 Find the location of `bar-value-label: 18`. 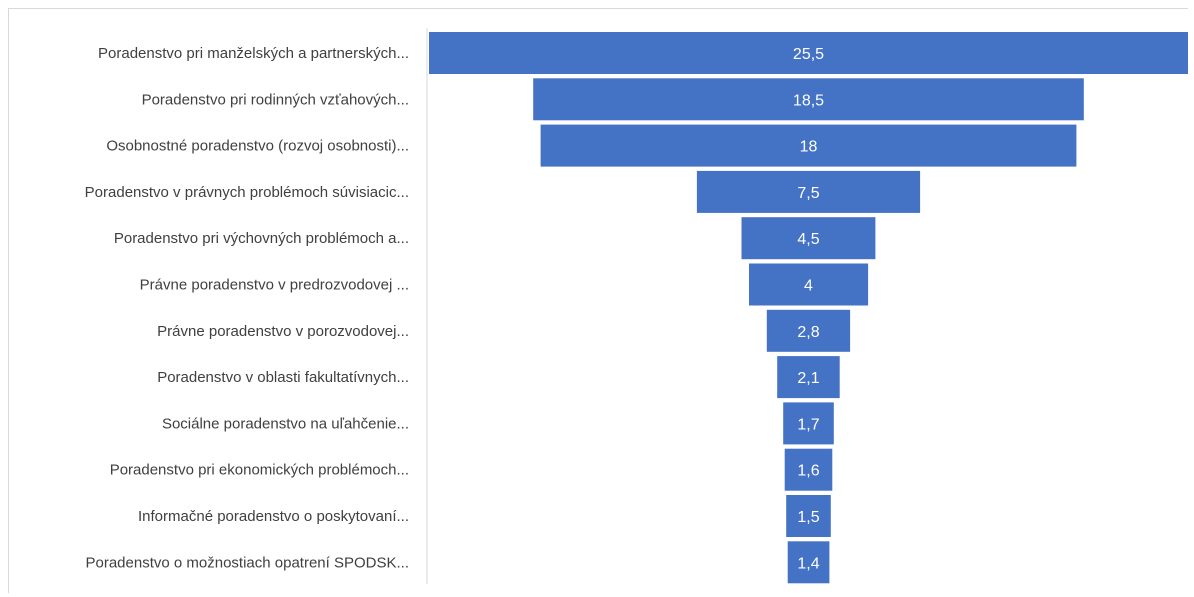

bar-value-label: 18 is located at coordinates (809, 147).